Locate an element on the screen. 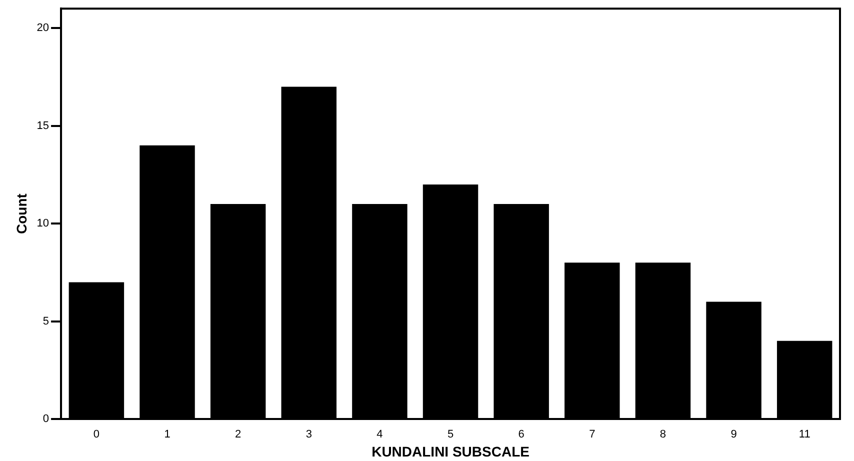  x-tick-label: 4 is located at coordinates (379, 434).